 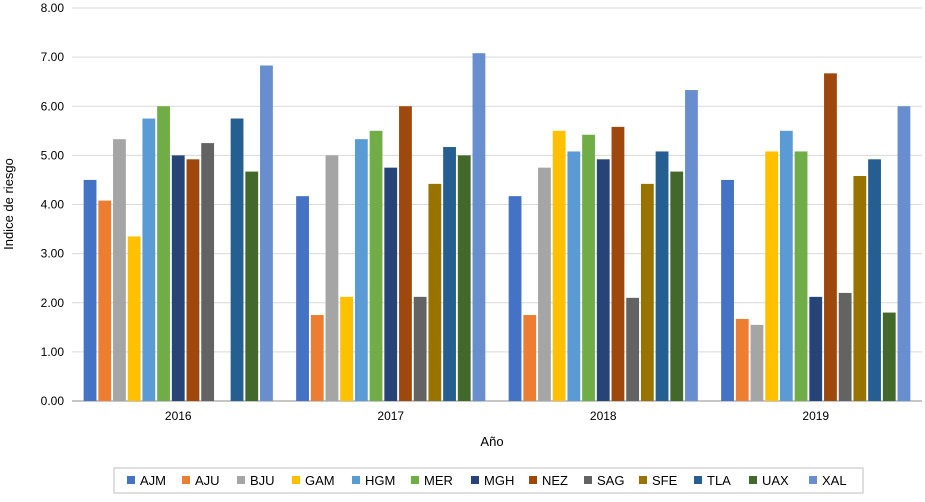 I want to click on legend-swatch-sfe, so click(x=643, y=480).